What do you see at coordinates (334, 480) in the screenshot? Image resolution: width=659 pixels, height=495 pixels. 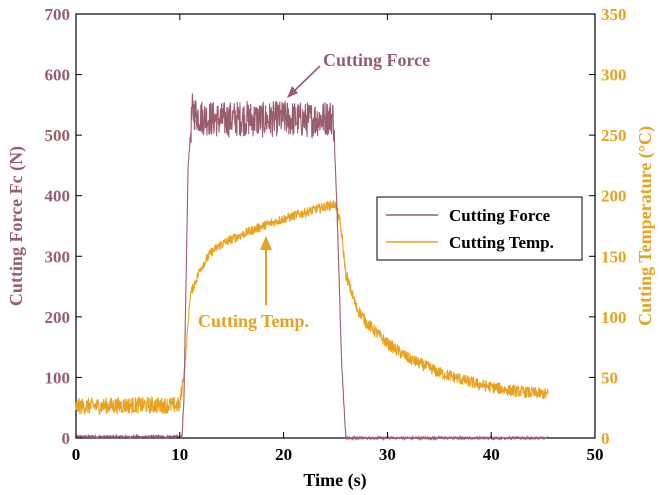 I see `x-axis-title: Time (s)` at bounding box center [334, 480].